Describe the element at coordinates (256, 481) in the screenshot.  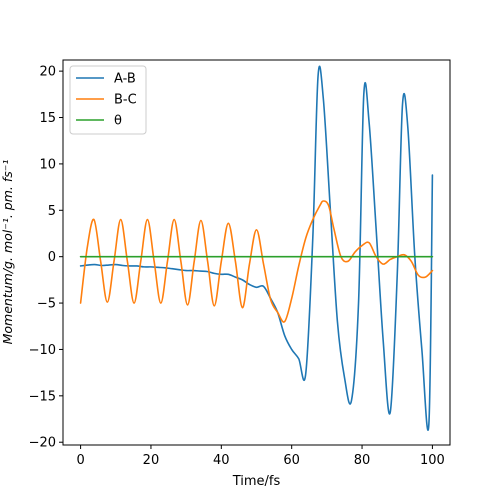
I see `x-axis-title: Time/fs` at that location.